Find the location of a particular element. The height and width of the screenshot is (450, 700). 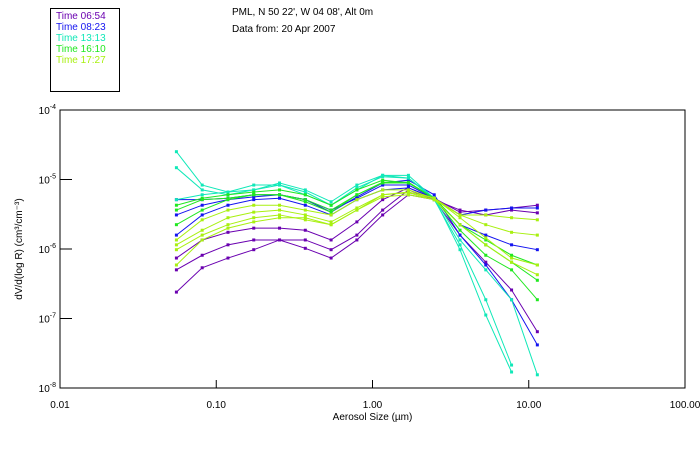

legend-item-0654: Time 06:54 is located at coordinates (81, 16).